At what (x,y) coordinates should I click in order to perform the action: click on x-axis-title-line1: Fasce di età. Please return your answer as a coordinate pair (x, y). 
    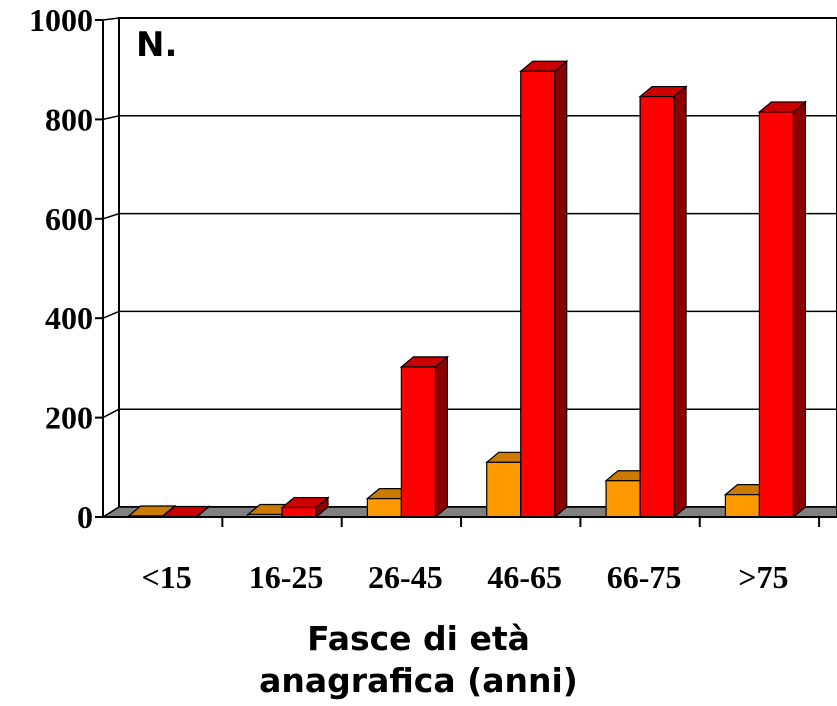
    Looking at the image, I should click on (418, 638).